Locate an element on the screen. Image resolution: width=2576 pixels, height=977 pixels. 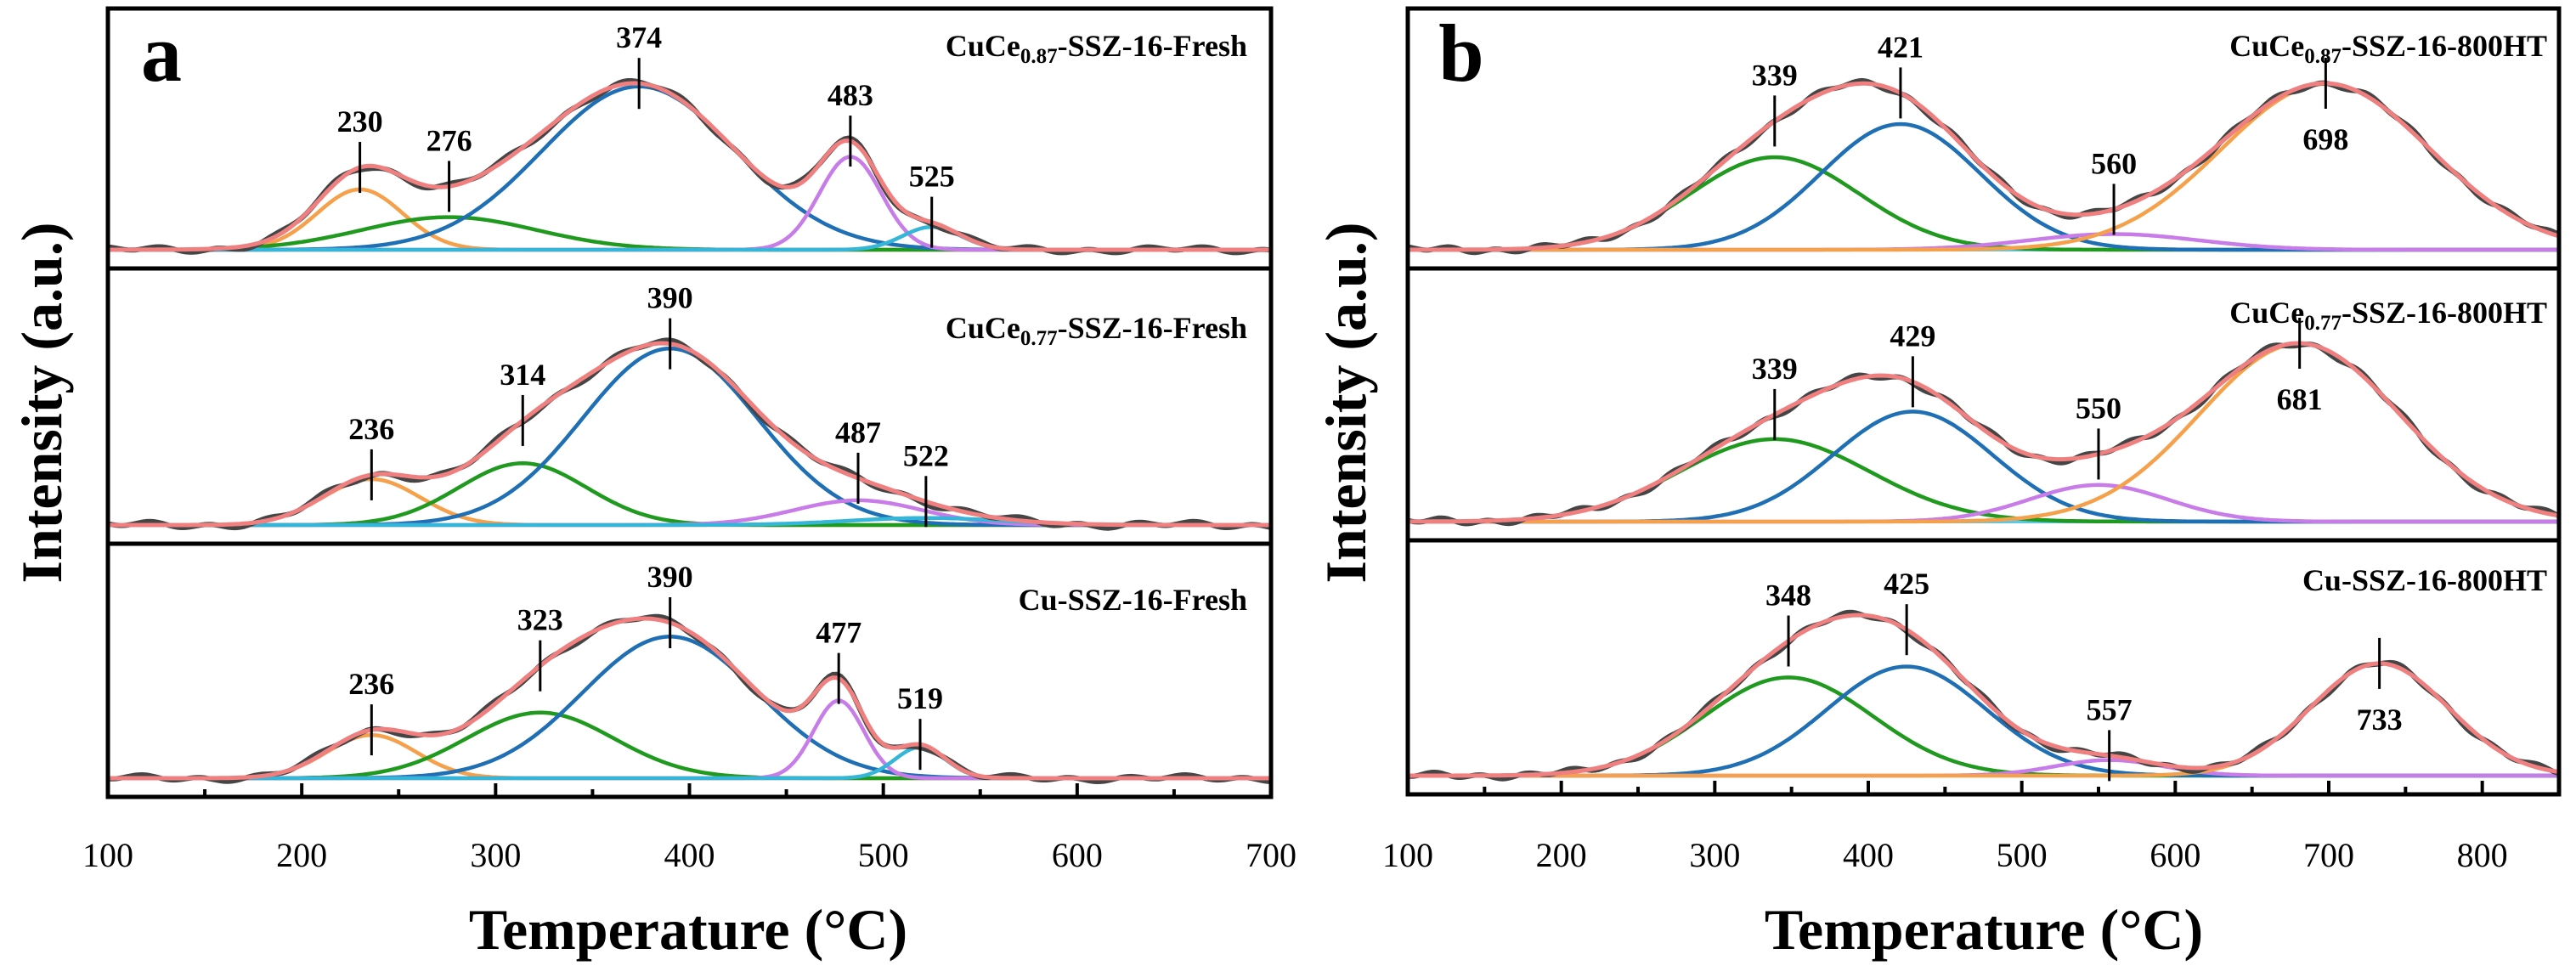
x-tick-label-b-200: 200 is located at coordinates (1562, 855).